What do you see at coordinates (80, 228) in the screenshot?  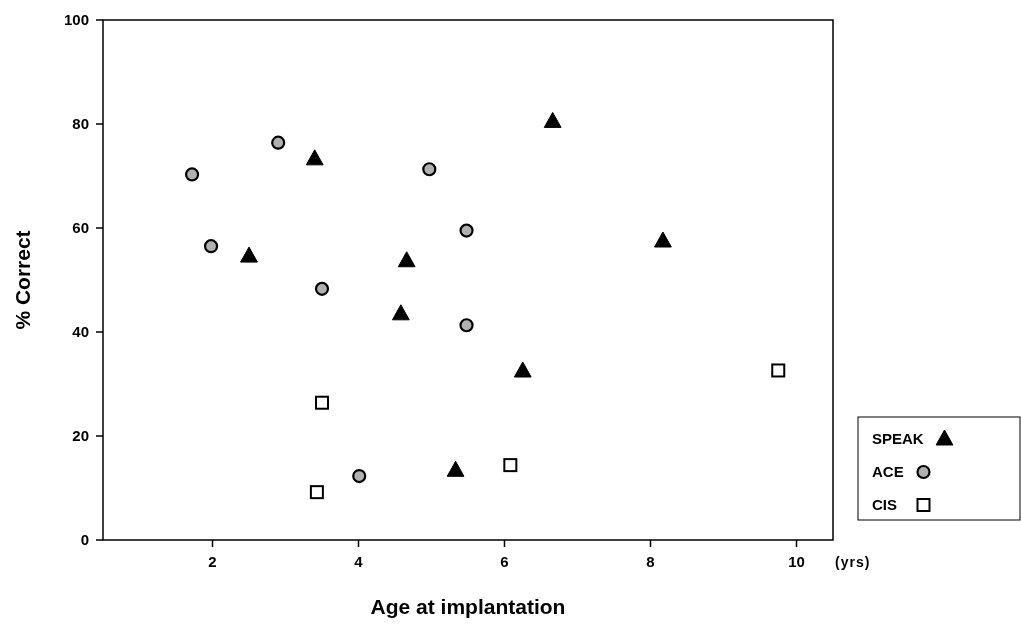 I see `y-tick-label: 60` at bounding box center [80, 228].